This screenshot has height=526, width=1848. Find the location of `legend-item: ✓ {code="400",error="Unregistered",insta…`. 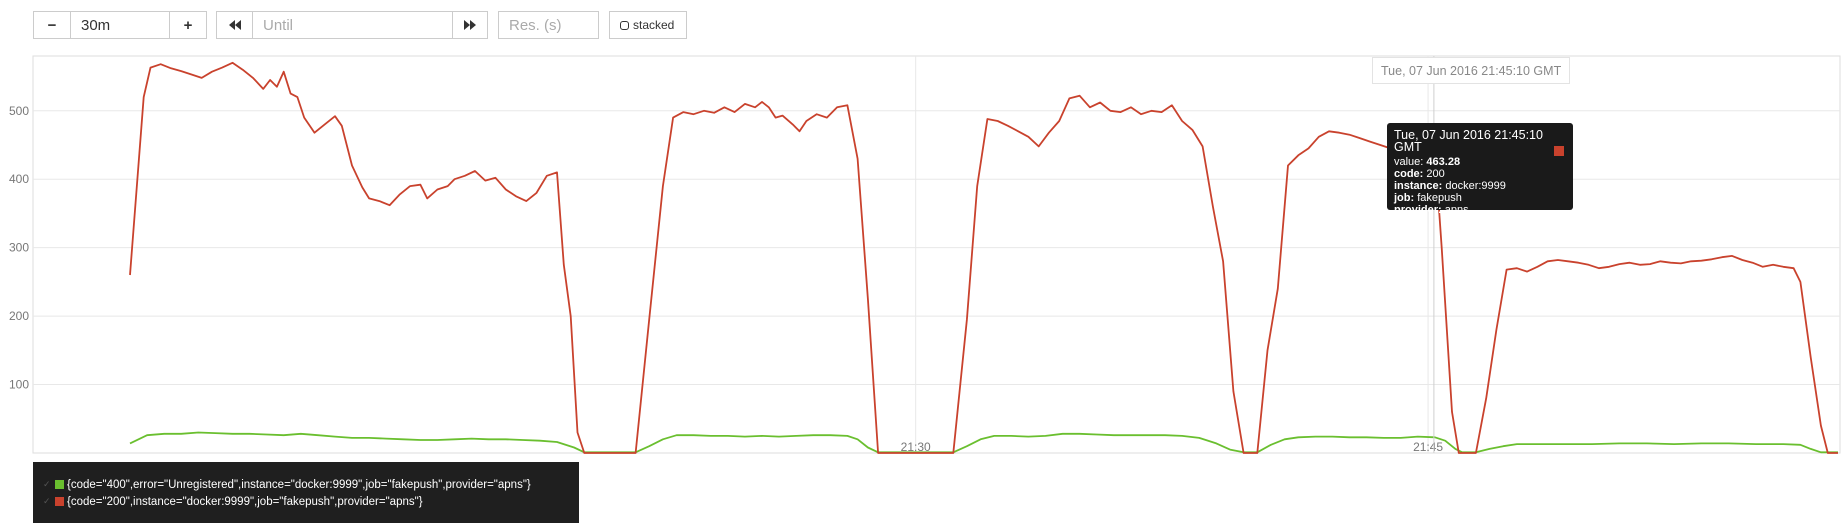

legend-item: ✓ {code="400",error="Unregistered",insta… is located at coordinates (311, 484).